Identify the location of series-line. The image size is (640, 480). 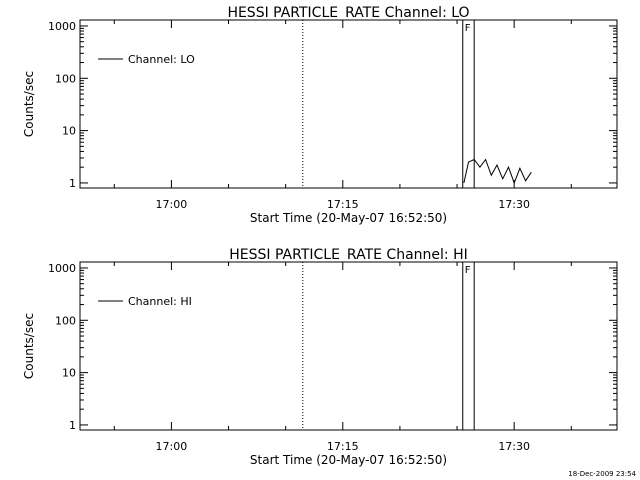
(497, 171).